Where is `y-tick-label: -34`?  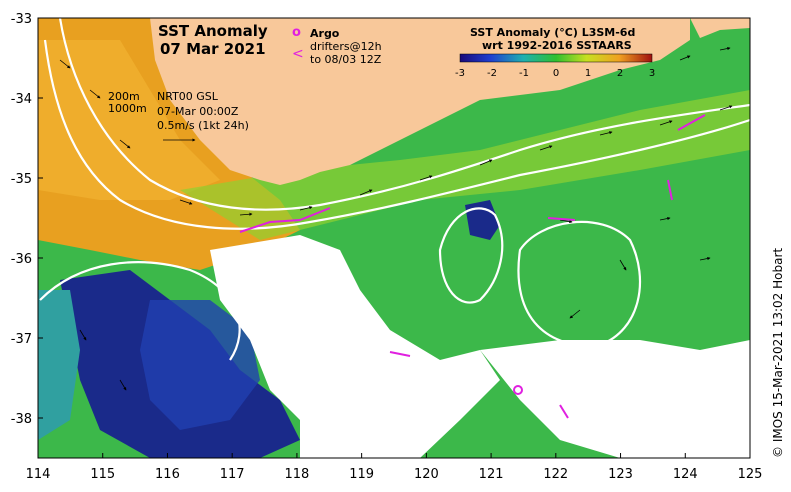
y-tick-label: -34 is located at coordinates (21, 99).